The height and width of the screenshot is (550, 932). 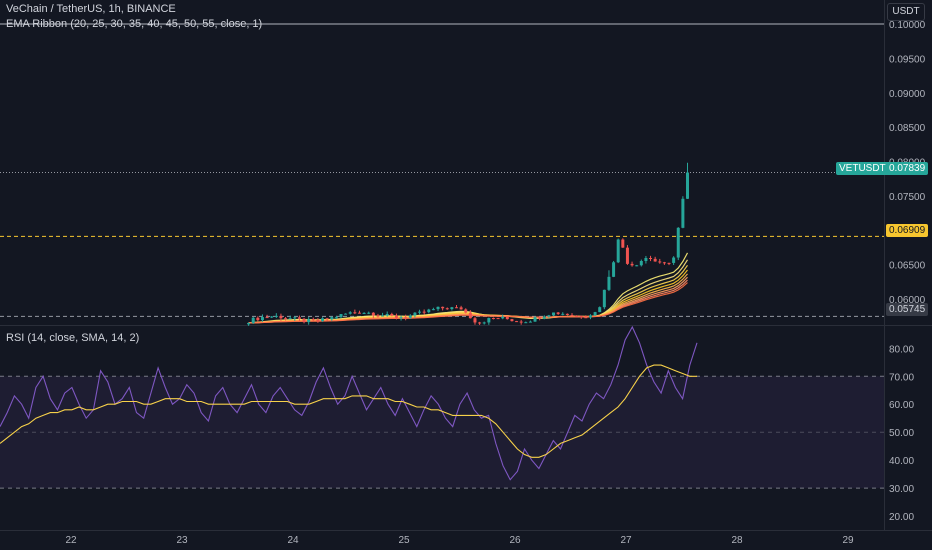 I want to click on rsi-tick-label: 50.00, so click(x=901, y=433).